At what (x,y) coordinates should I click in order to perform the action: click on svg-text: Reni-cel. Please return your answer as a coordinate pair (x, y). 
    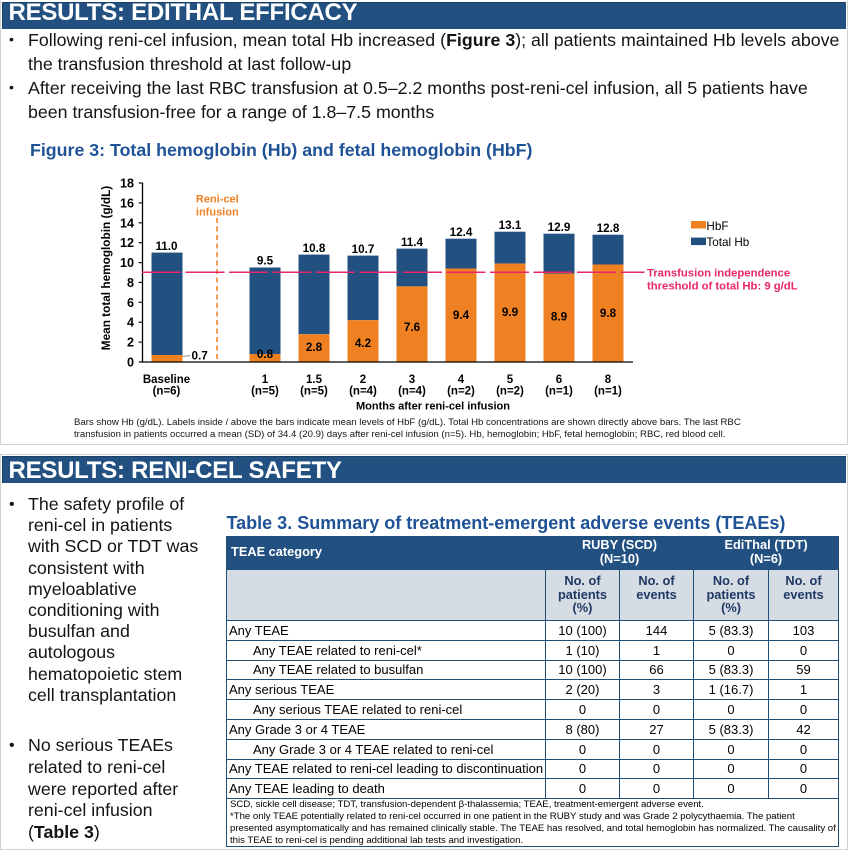
    Looking at the image, I should click on (217, 199).